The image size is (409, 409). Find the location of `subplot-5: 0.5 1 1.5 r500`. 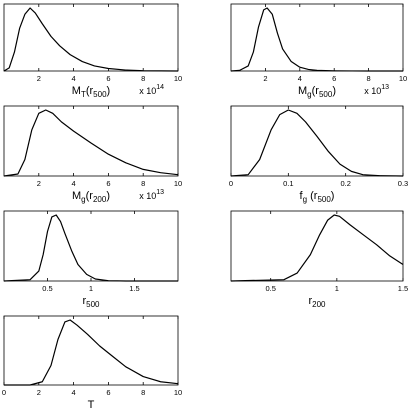

subplot-5: 0.5 1 1.5 r500 is located at coordinates (91, 259).